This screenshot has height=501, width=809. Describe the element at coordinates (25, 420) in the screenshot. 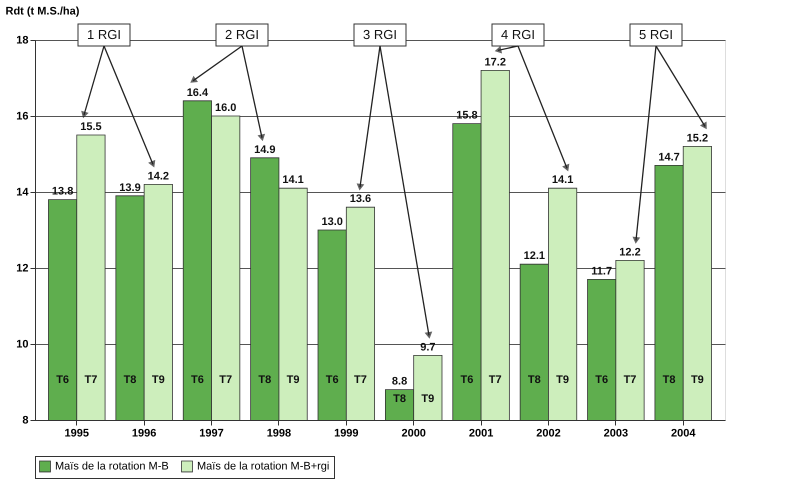

I see `y-tick-label: 8` at that location.